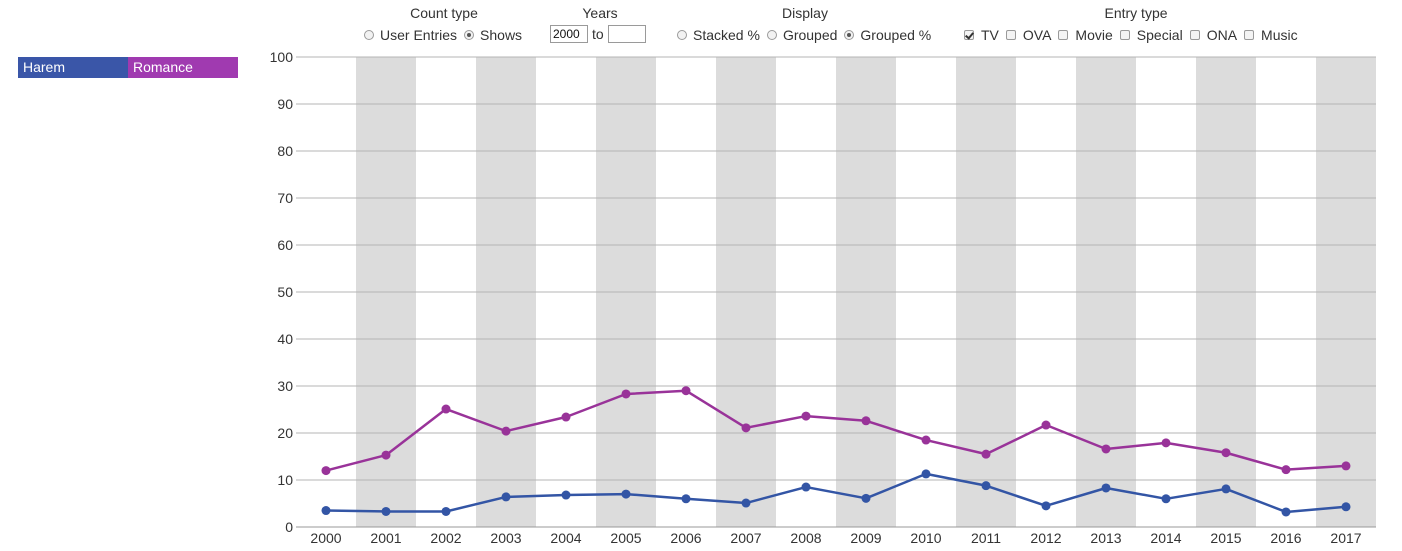 Image resolution: width=1402 pixels, height=551 pixels. I want to click on y-tick-label: 80, so click(285, 151).